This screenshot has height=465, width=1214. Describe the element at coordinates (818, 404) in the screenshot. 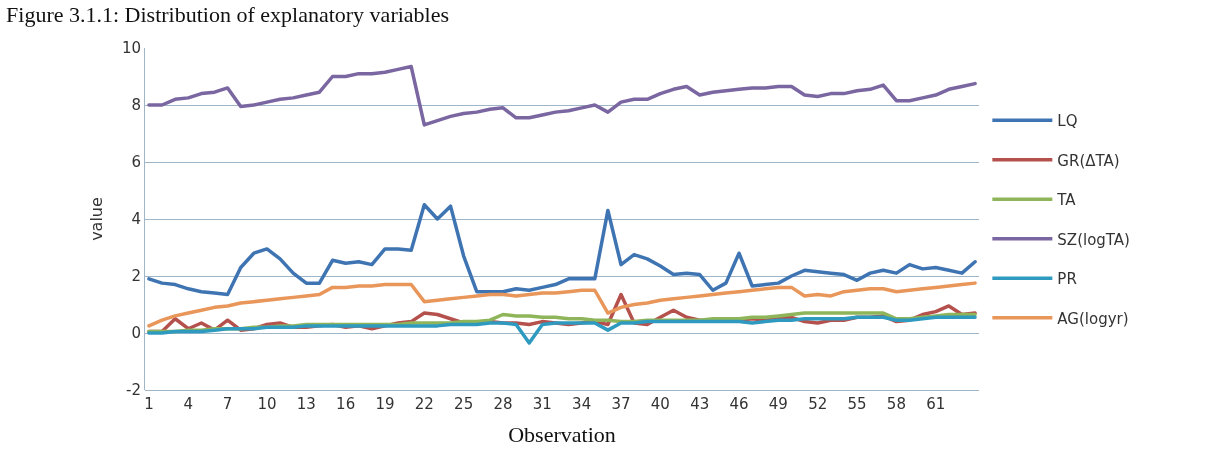

I see `x-tick-label: 52` at that location.